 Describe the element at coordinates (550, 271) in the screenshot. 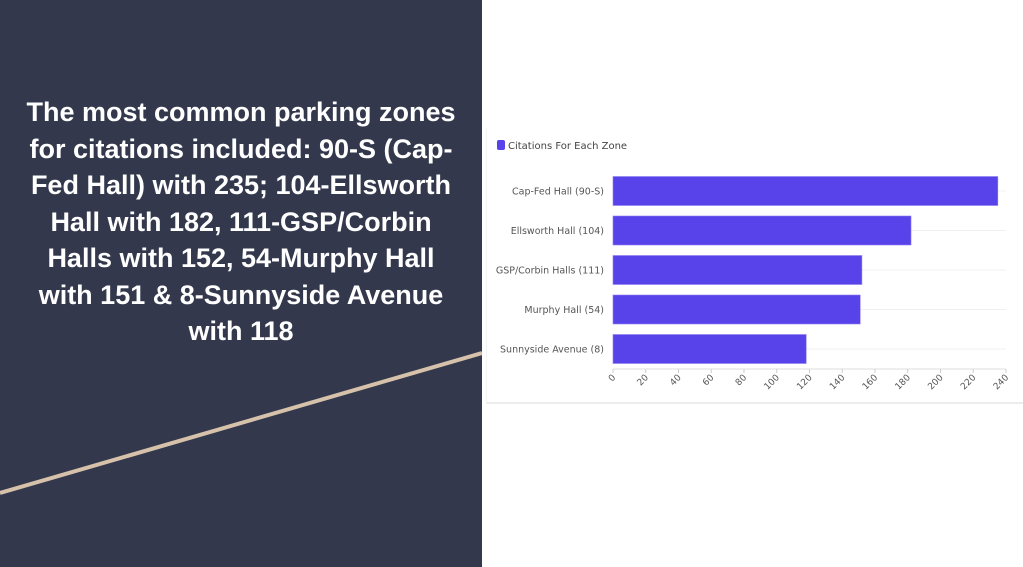

I see `category-label: GSP/Corbin Halls (111)` at that location.